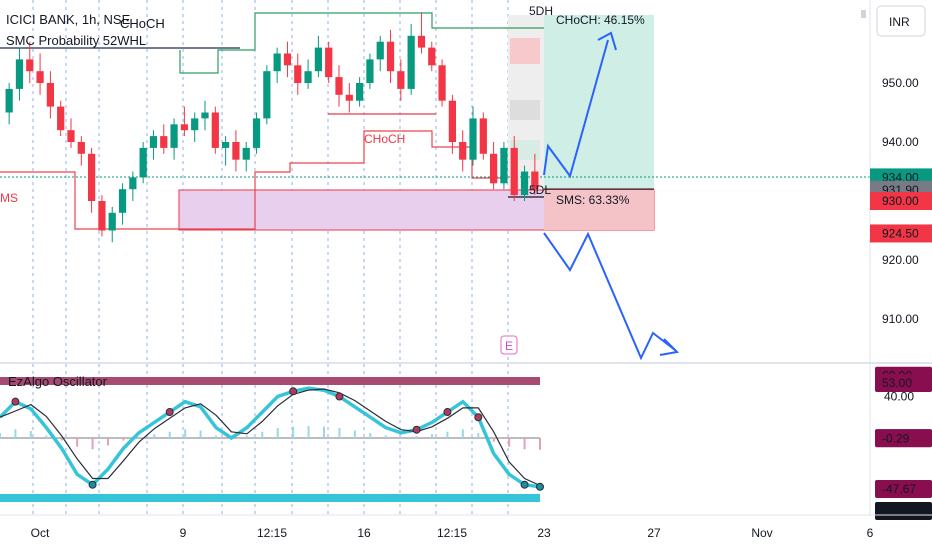 The image size is (932, 550). I want to click on choch-mid-label: CHoCH, so click(384, 139).